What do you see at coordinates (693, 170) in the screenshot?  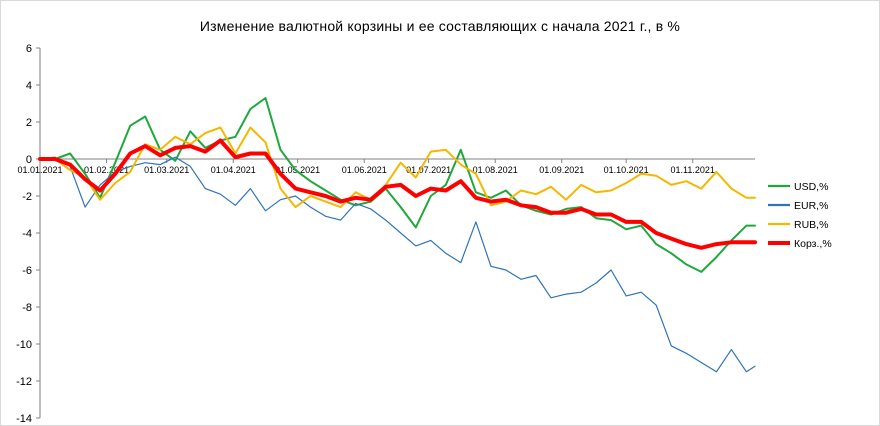 I see `x-tick-label: 01.11.2021` at bounding box center [693, 170].